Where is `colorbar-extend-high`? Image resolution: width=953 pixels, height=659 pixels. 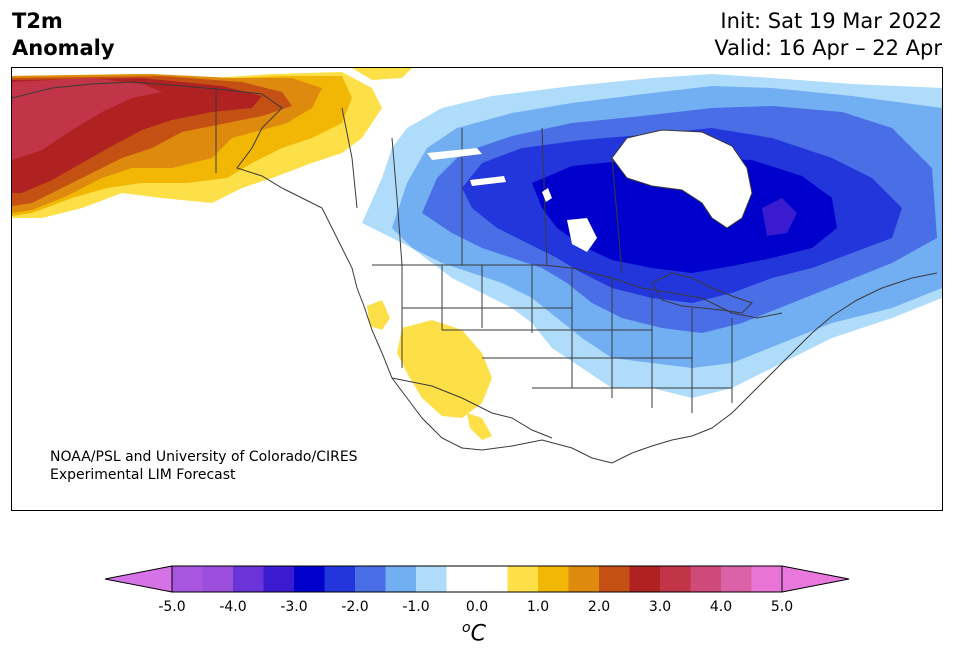
colorbar-extend-high is located at coordinates (815, 579).